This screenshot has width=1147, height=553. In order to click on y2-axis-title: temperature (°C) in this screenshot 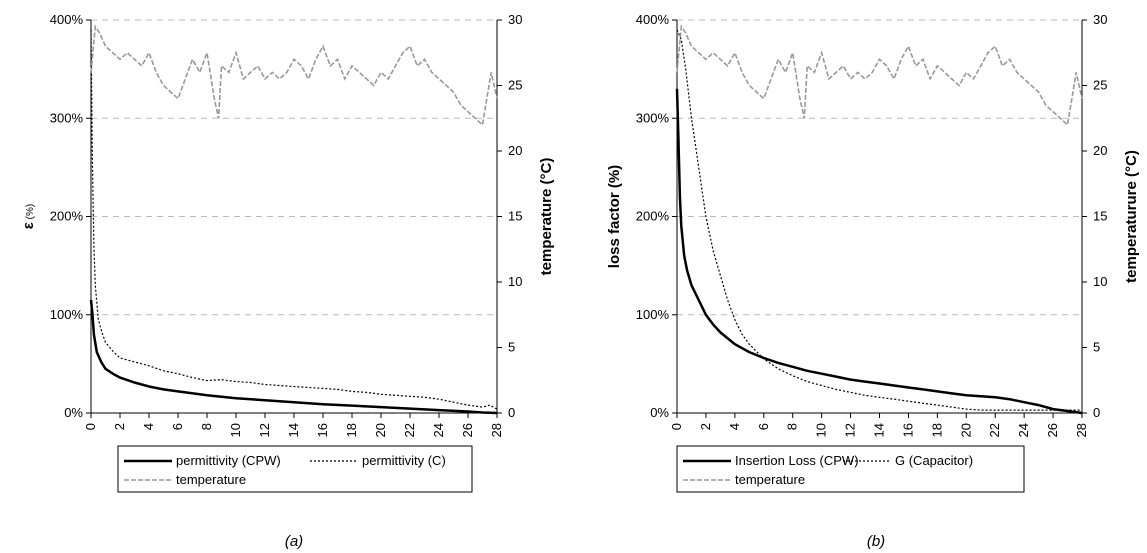, I will do `click(546, 217)`.